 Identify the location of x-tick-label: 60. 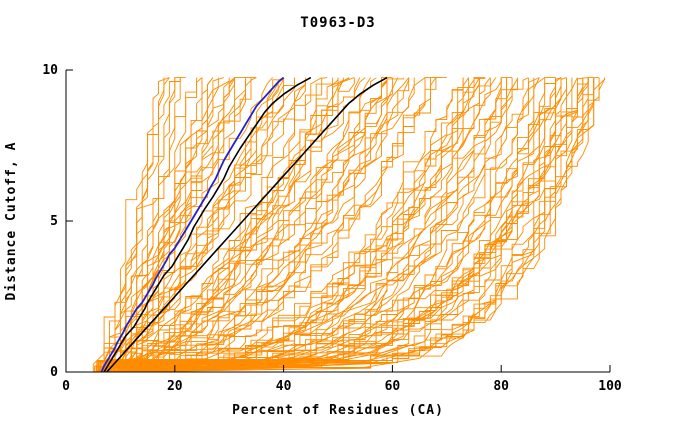
(393, 386).